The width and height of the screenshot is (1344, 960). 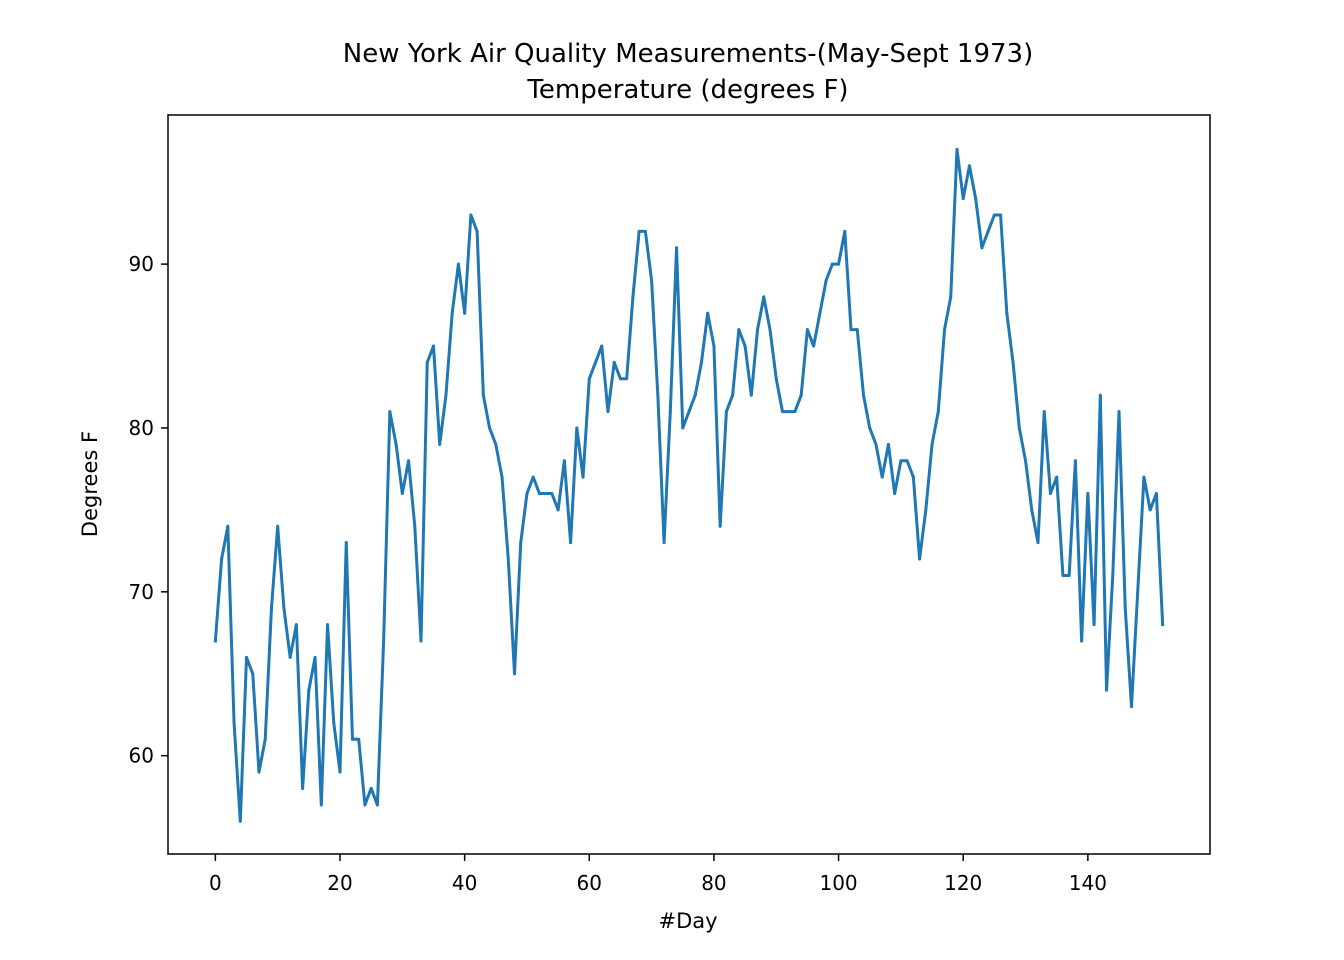 I want to click on y-tick-label: 70, so click(x=141, y=592).